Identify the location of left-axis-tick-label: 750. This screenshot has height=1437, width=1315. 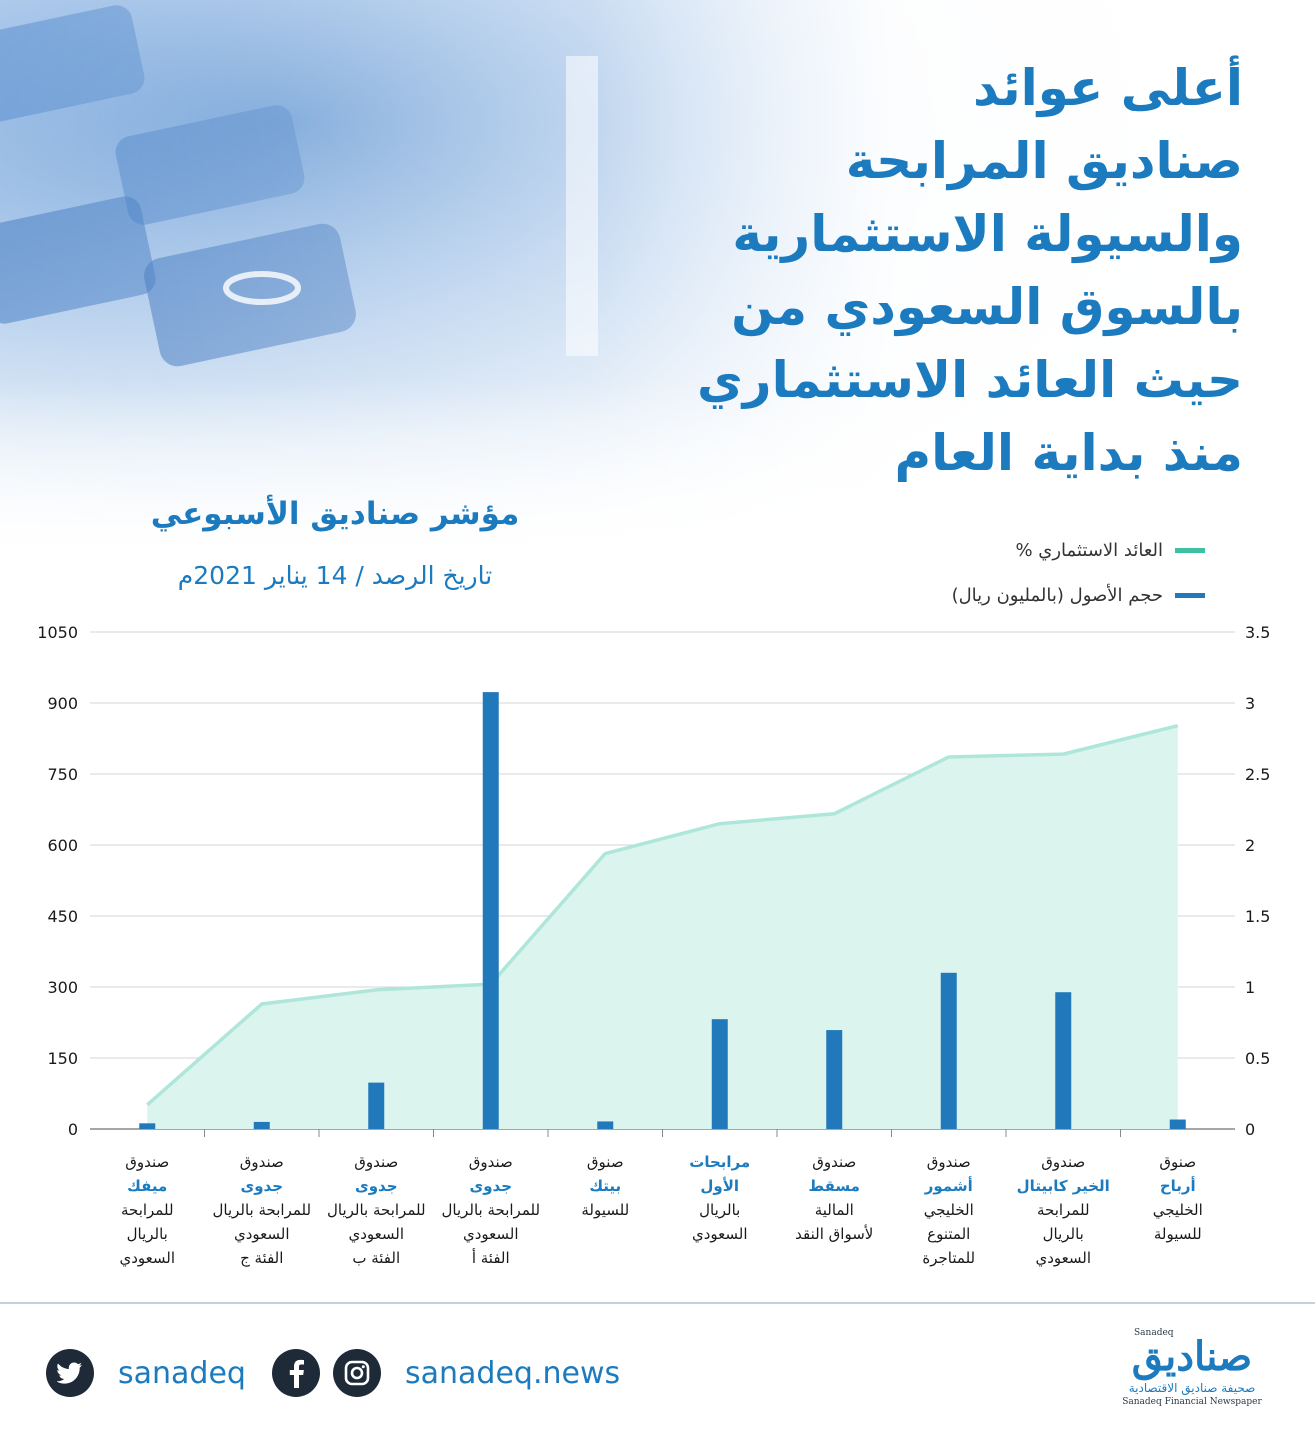
(62, 774).